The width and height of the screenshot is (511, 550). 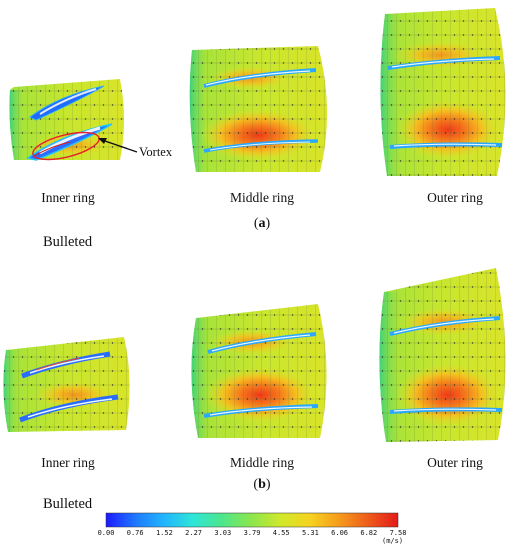 I want to click on colorbar-gradient, so click(x=252, y=520).